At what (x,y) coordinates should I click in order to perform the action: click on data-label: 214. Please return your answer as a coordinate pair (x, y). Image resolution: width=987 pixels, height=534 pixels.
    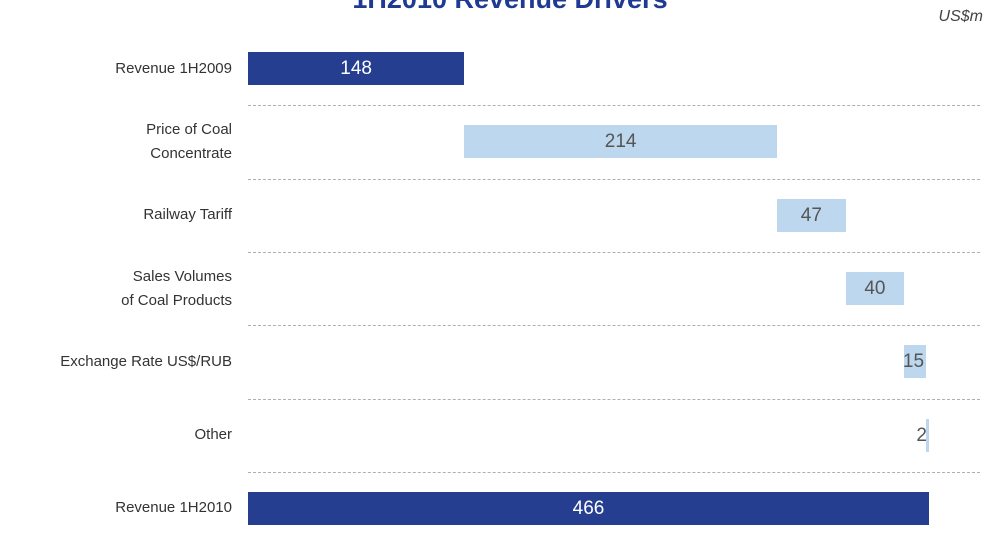
    Looking at the image, I should click on (620, 142).